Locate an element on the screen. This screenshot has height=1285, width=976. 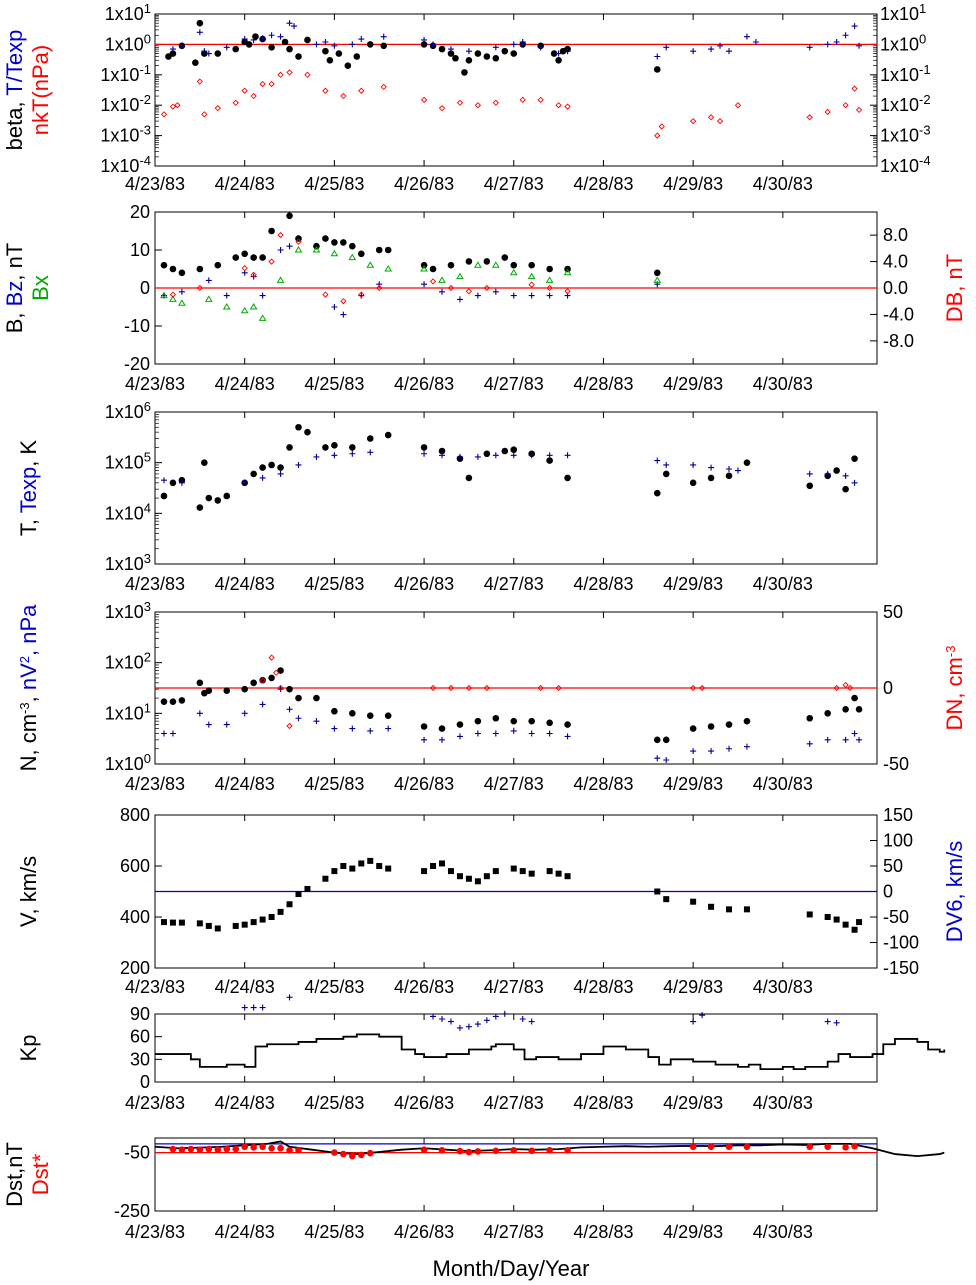
y-axis-label-2: nkT(nPa) is located at coordinates (40, 90).